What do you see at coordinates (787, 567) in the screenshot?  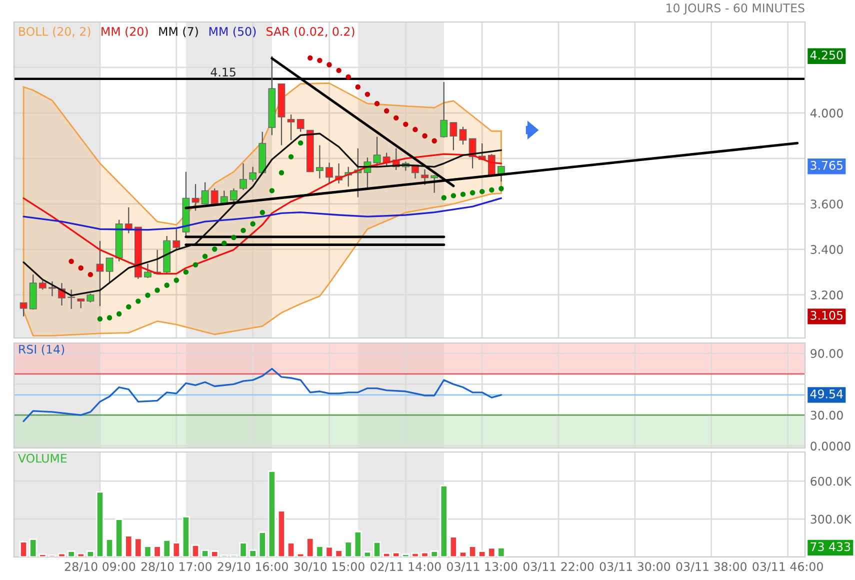 I see `x-tick-label: 03/11 46:00` at bounding box center [787, 567].